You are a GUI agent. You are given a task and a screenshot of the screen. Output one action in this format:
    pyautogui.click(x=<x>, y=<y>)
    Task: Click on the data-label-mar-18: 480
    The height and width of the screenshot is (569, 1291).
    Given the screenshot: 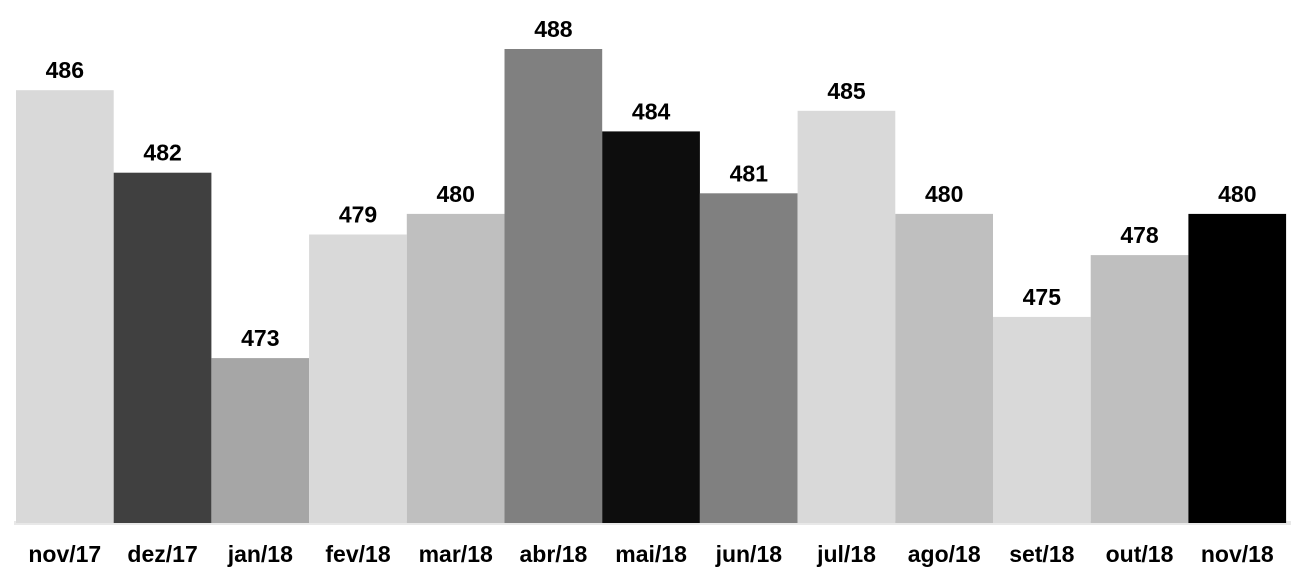 What is the action you would take?
    pyautogui.click(x=456, y=194)
    